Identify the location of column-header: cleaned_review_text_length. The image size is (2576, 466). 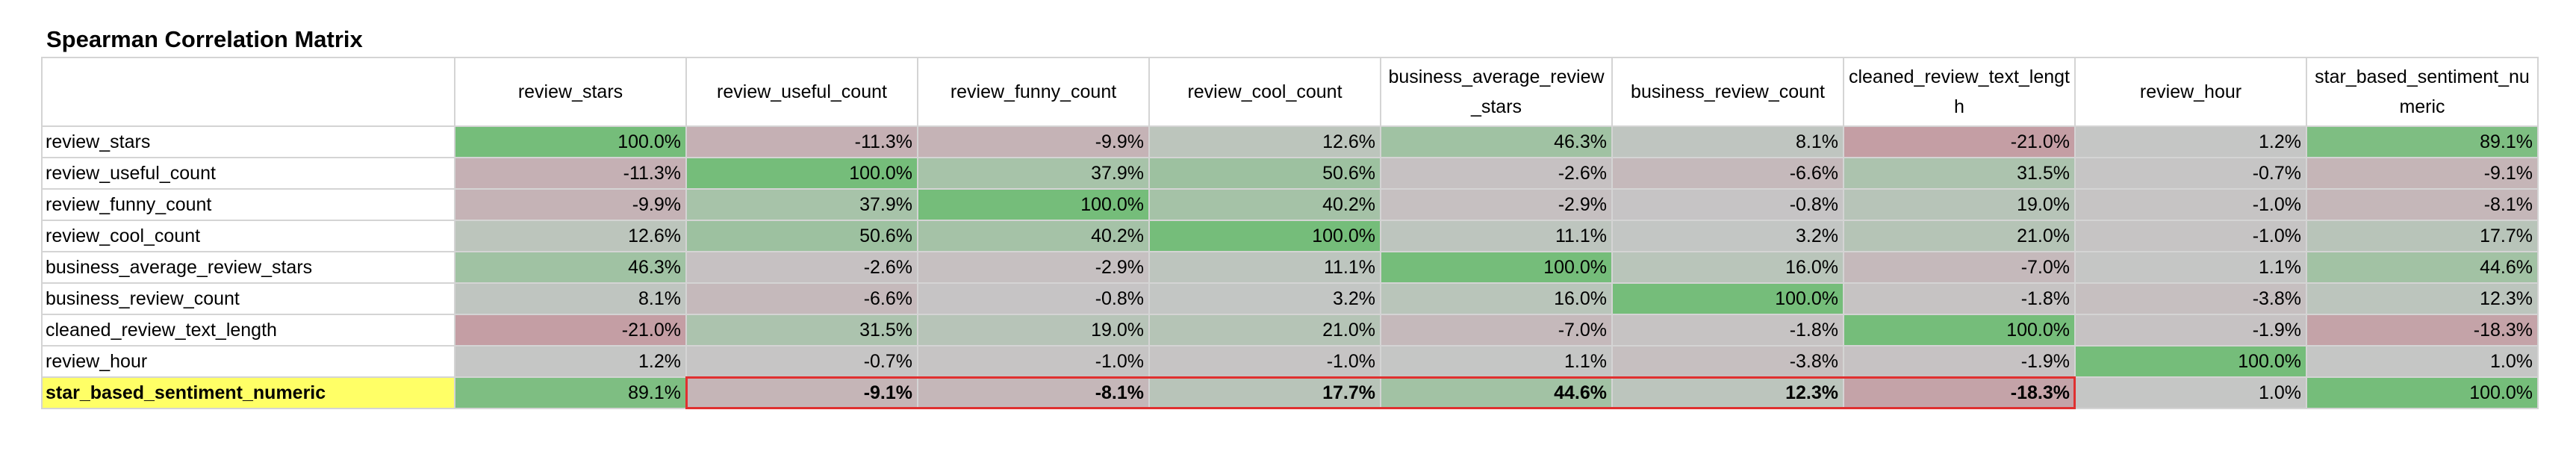
(1959, 92).